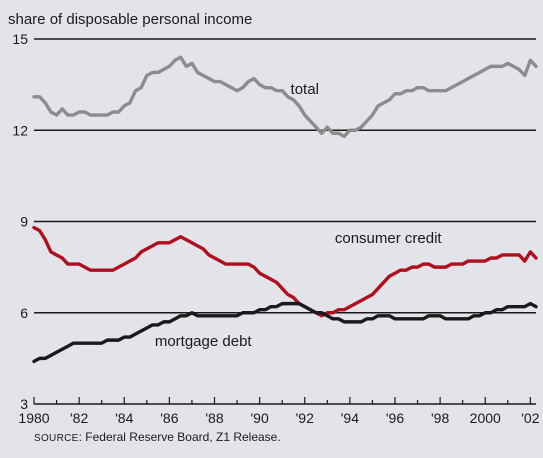  I want to click on series-label: total, so click(305, 89).